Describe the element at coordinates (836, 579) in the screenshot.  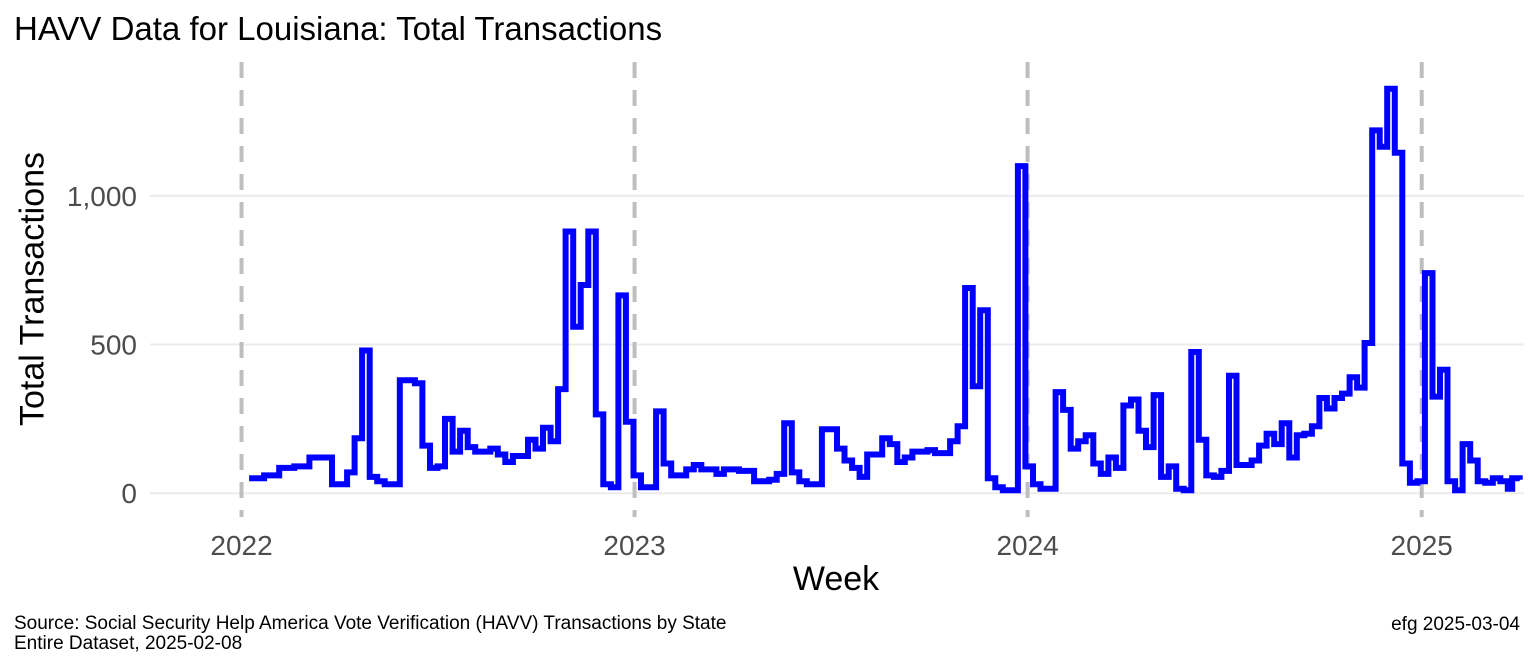
I see `x-axis-label: Week` at that location.